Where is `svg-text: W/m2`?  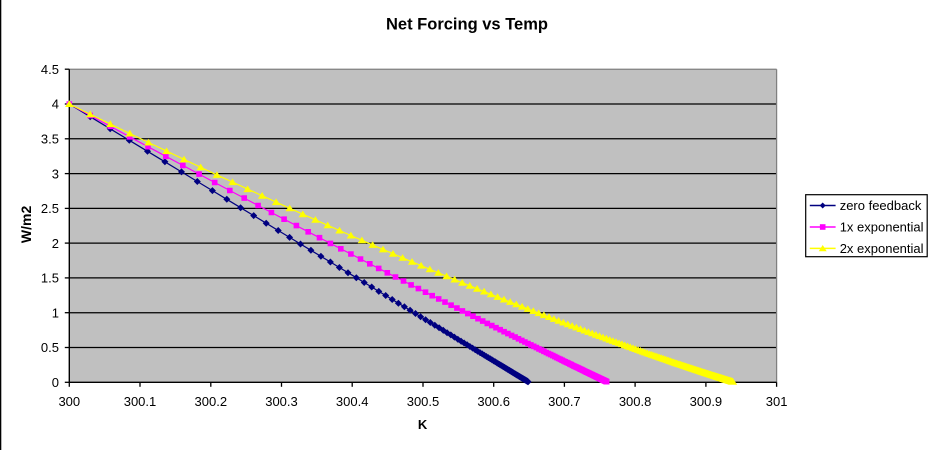 svg-text: W/m2 is located at coordinates (26, 225).